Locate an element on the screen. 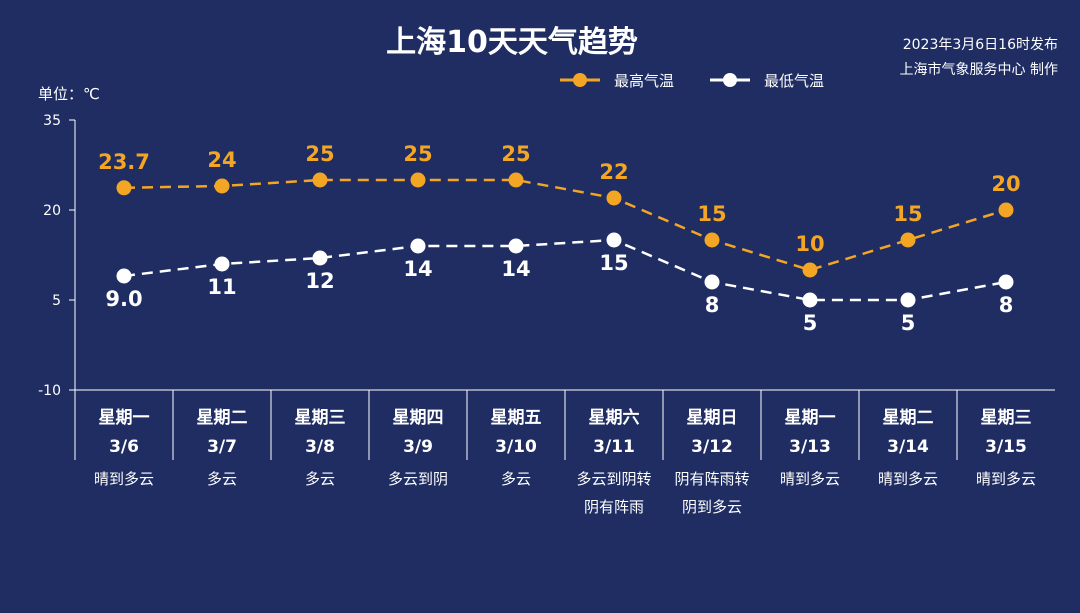 This screenshot has height=613, width=1080. legend-item-low: 最低气温 is located at coordinates (767, 81).